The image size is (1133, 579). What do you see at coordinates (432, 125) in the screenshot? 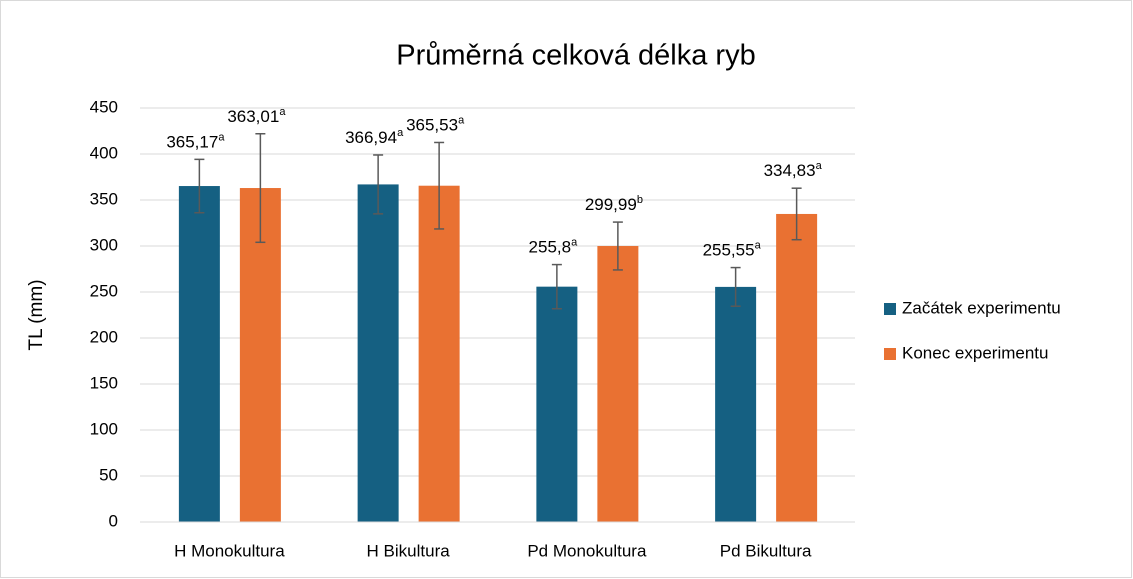
I see `data-label-value: 365,53` at bounding box center [432, 125].